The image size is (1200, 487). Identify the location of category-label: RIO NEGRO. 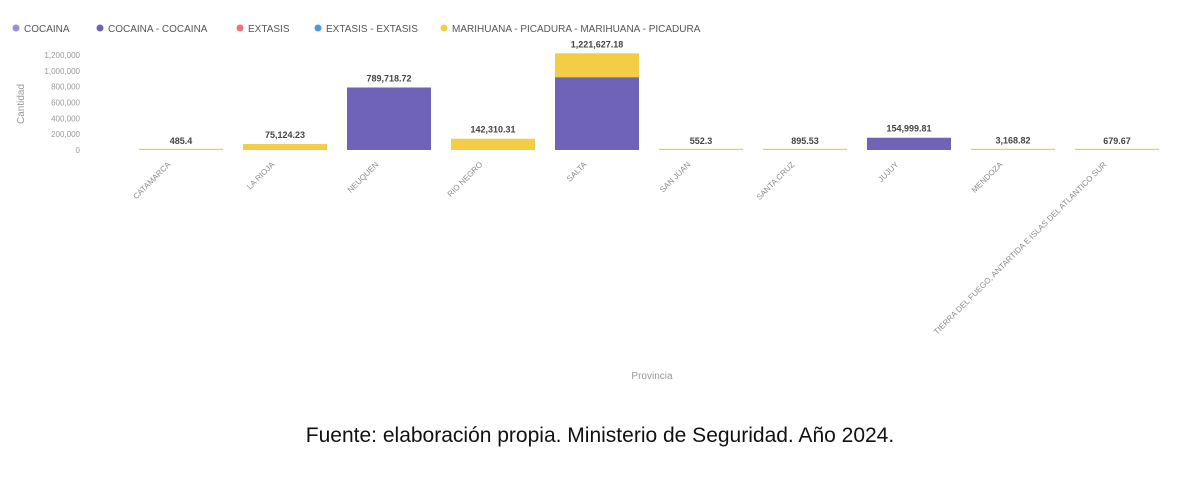
(465, 179).